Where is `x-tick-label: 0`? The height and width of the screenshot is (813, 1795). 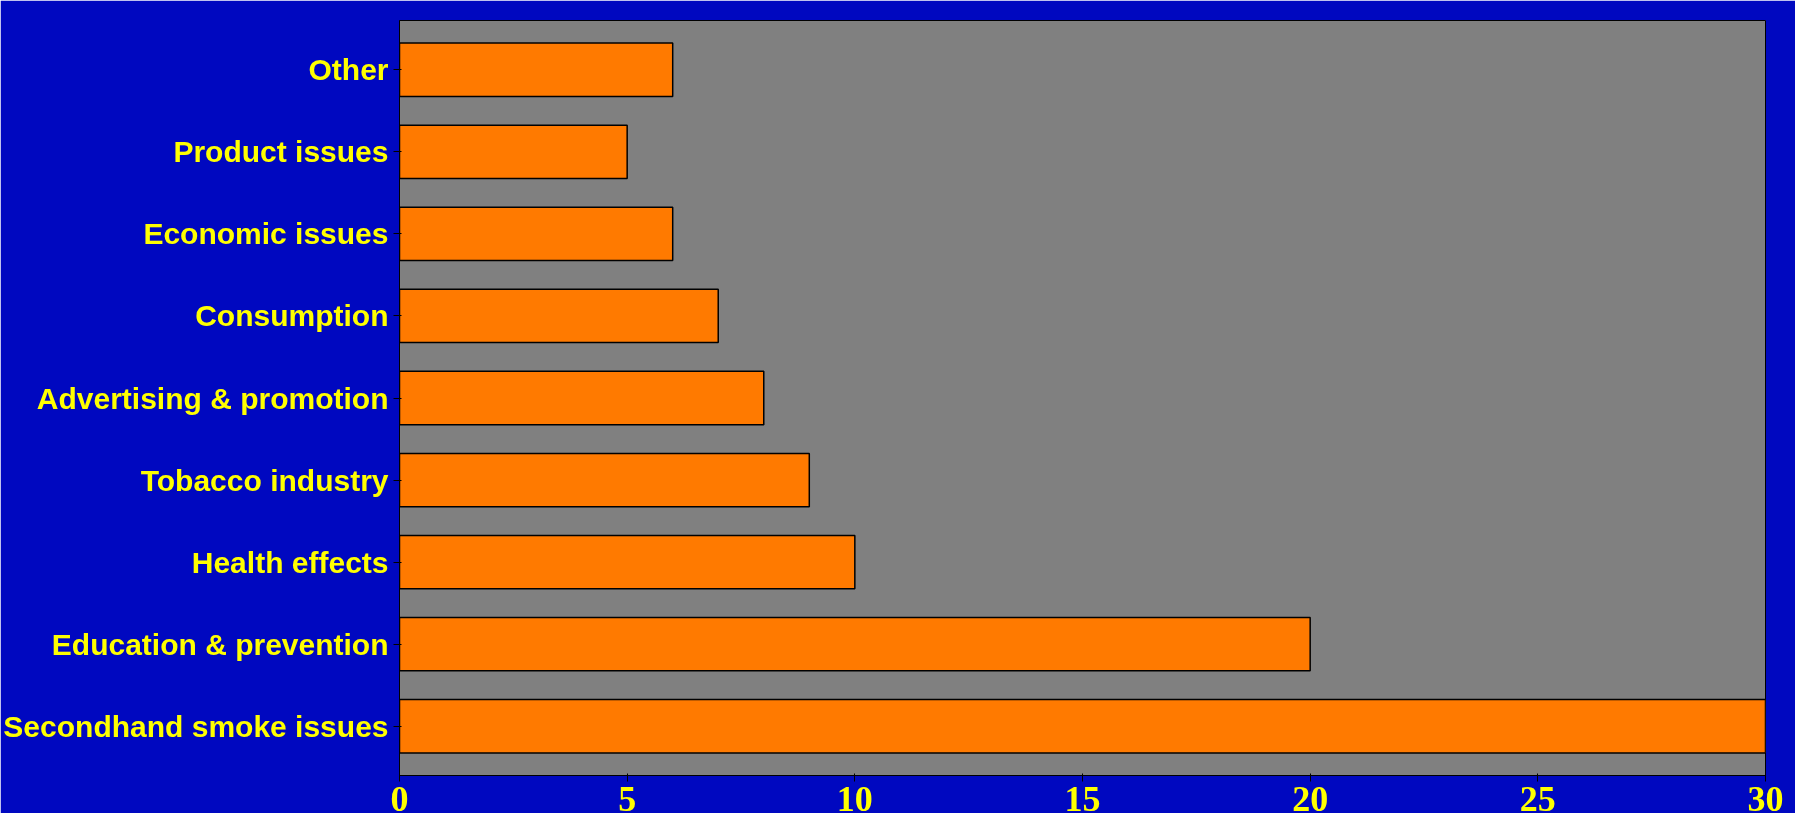
x-tick-label: 0 is located at coordinates (399, 795).